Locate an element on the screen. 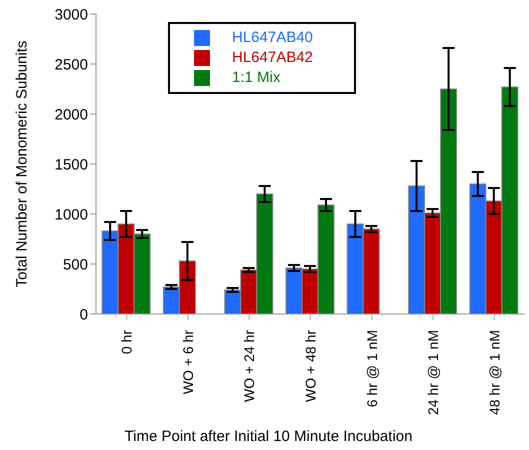 This screenshot has width=529, height=450. y-tick-label: 500 is located at coordinates (75, 265).